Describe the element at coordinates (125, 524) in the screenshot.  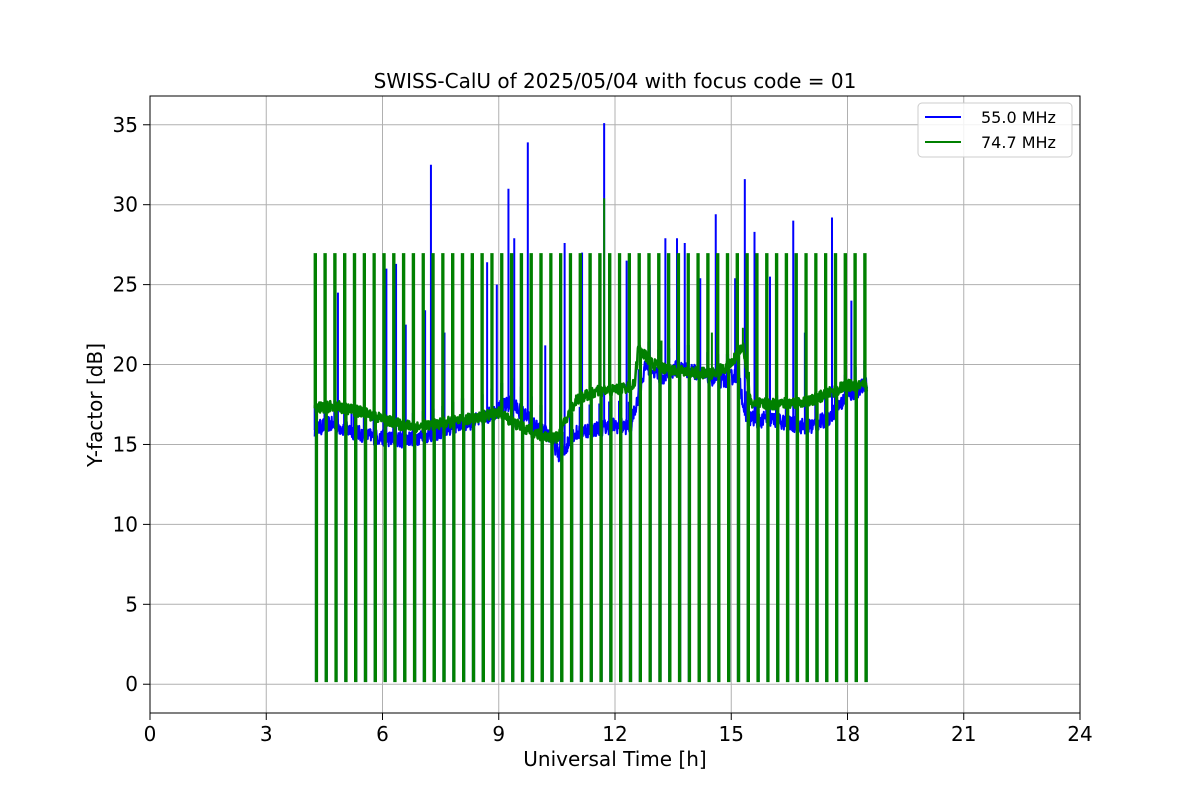
I see `y-tick-label-2: 10` at that location.